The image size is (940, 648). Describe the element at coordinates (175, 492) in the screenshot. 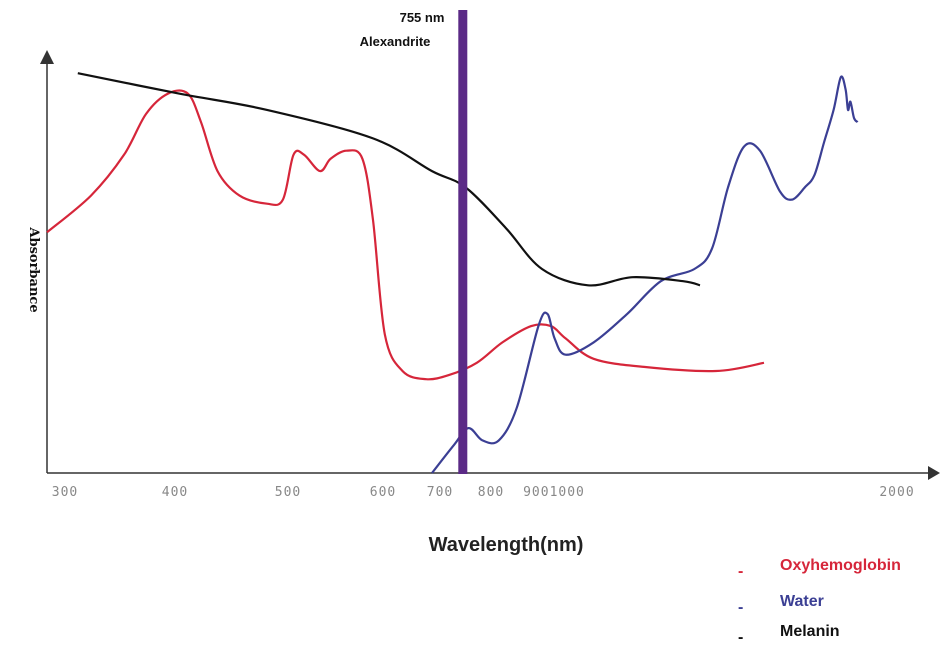

I see `x-tick-label: 400` at that location.